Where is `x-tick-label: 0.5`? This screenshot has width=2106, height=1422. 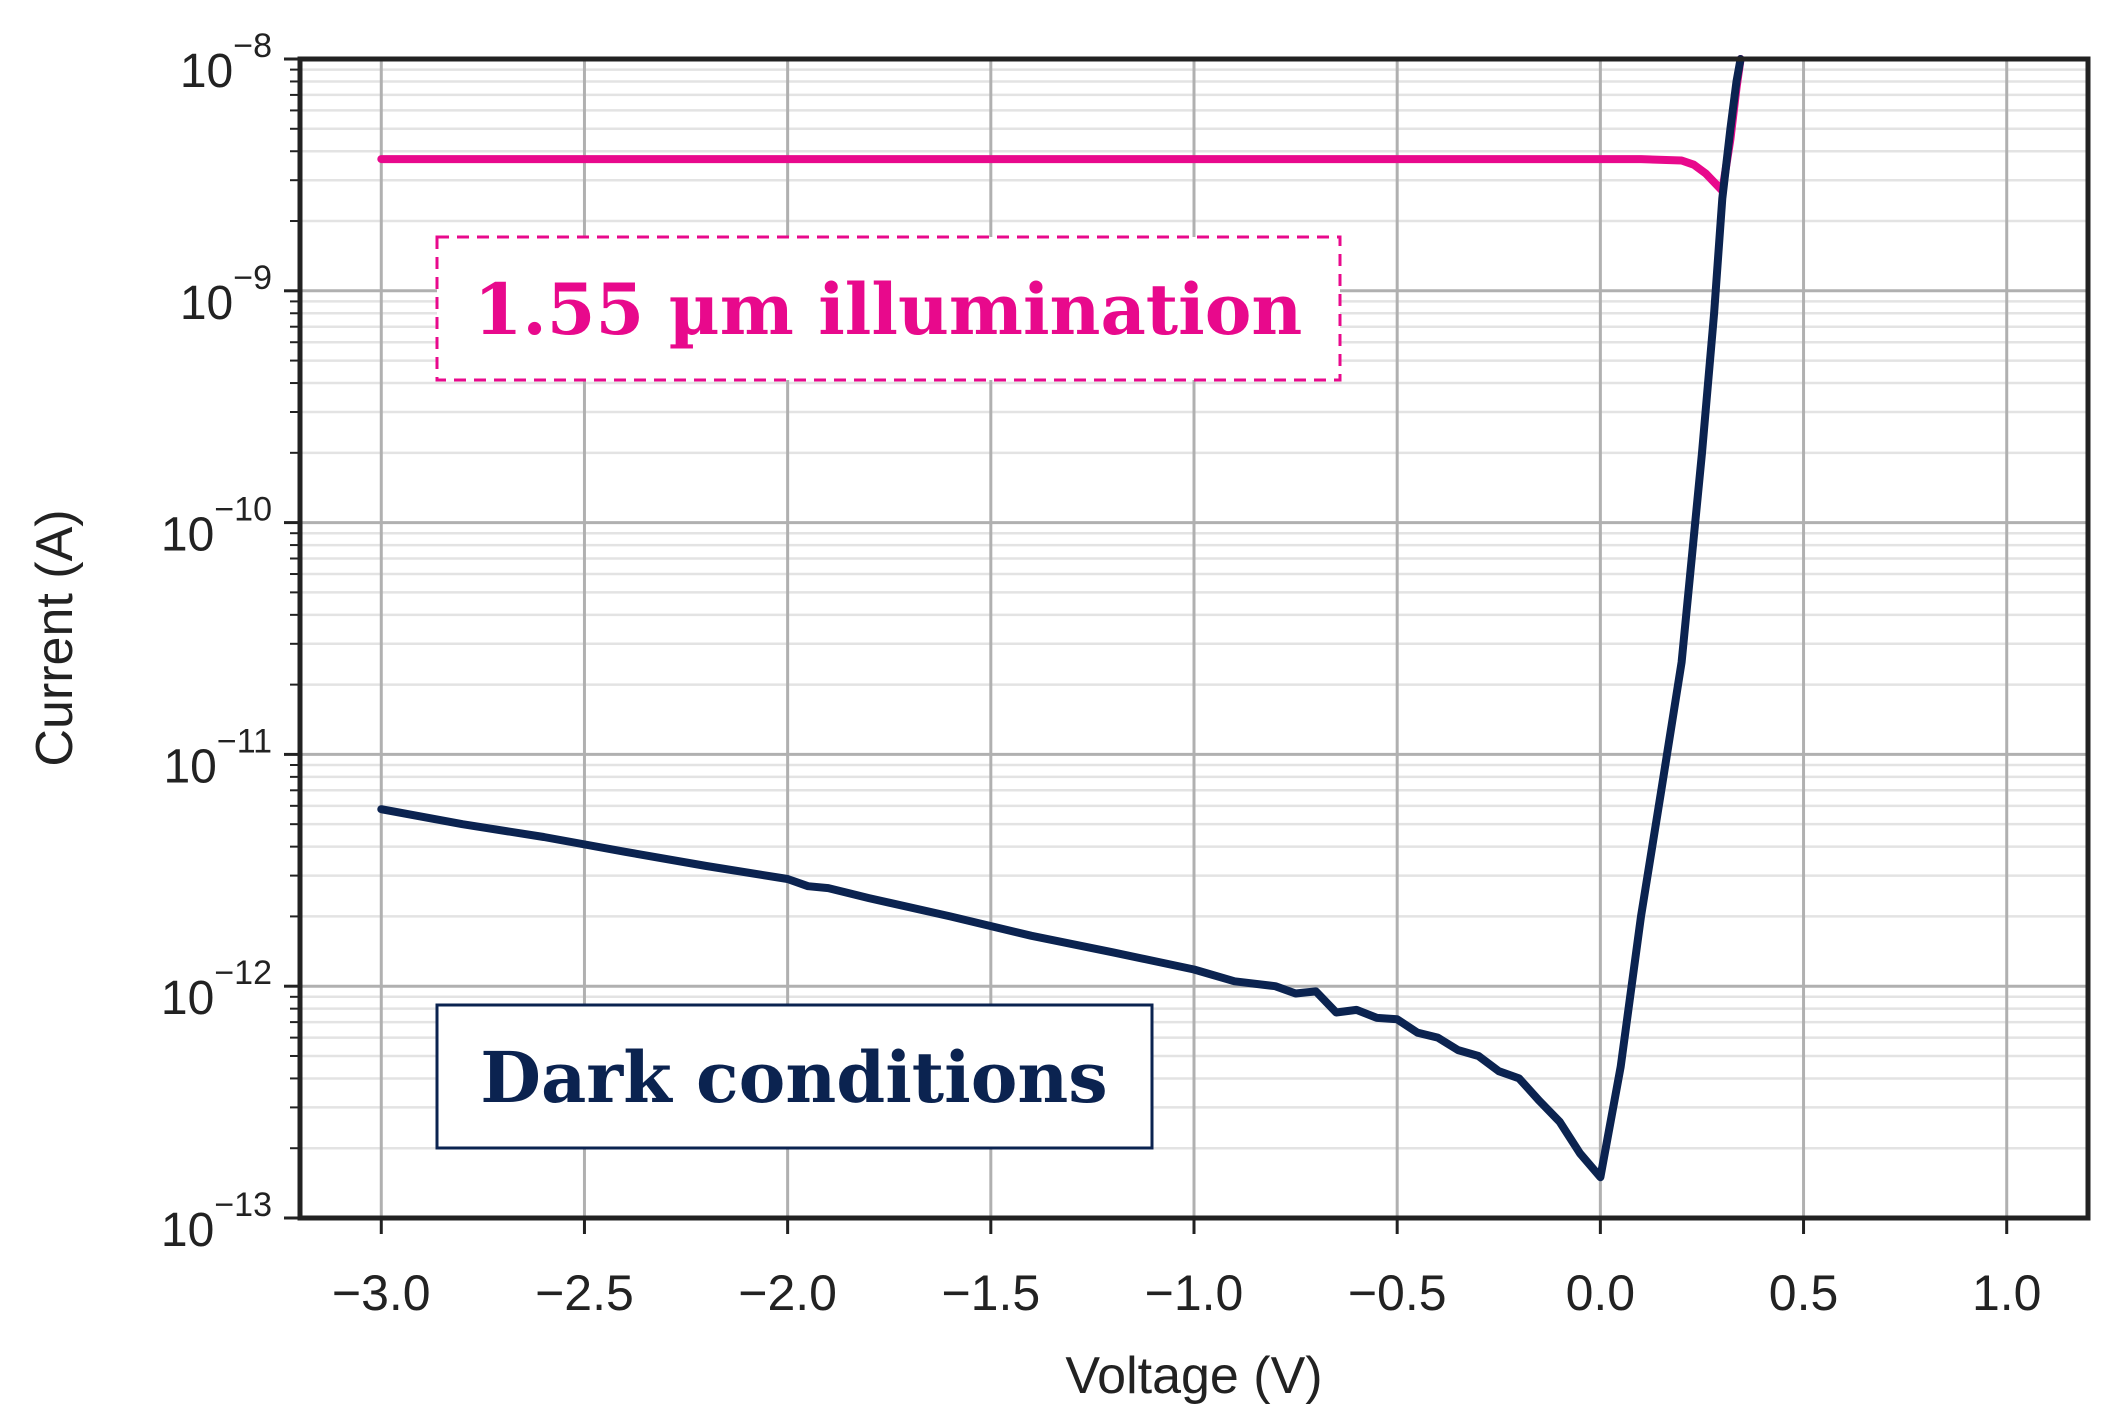
x-tick-label: 0.5 is located at coordinates (1804, 1293).